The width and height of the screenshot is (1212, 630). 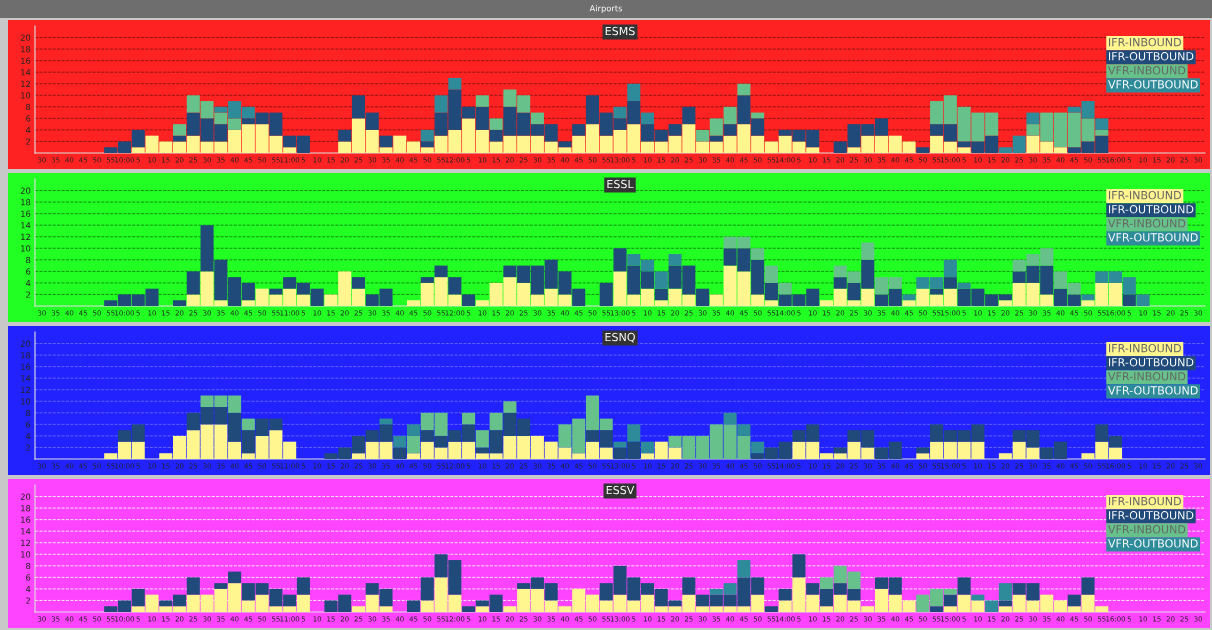 What do you see at coordinates (26, 378) in the screenshot?
I see `y-tick-label: 14` at bounding box center [26, 378].